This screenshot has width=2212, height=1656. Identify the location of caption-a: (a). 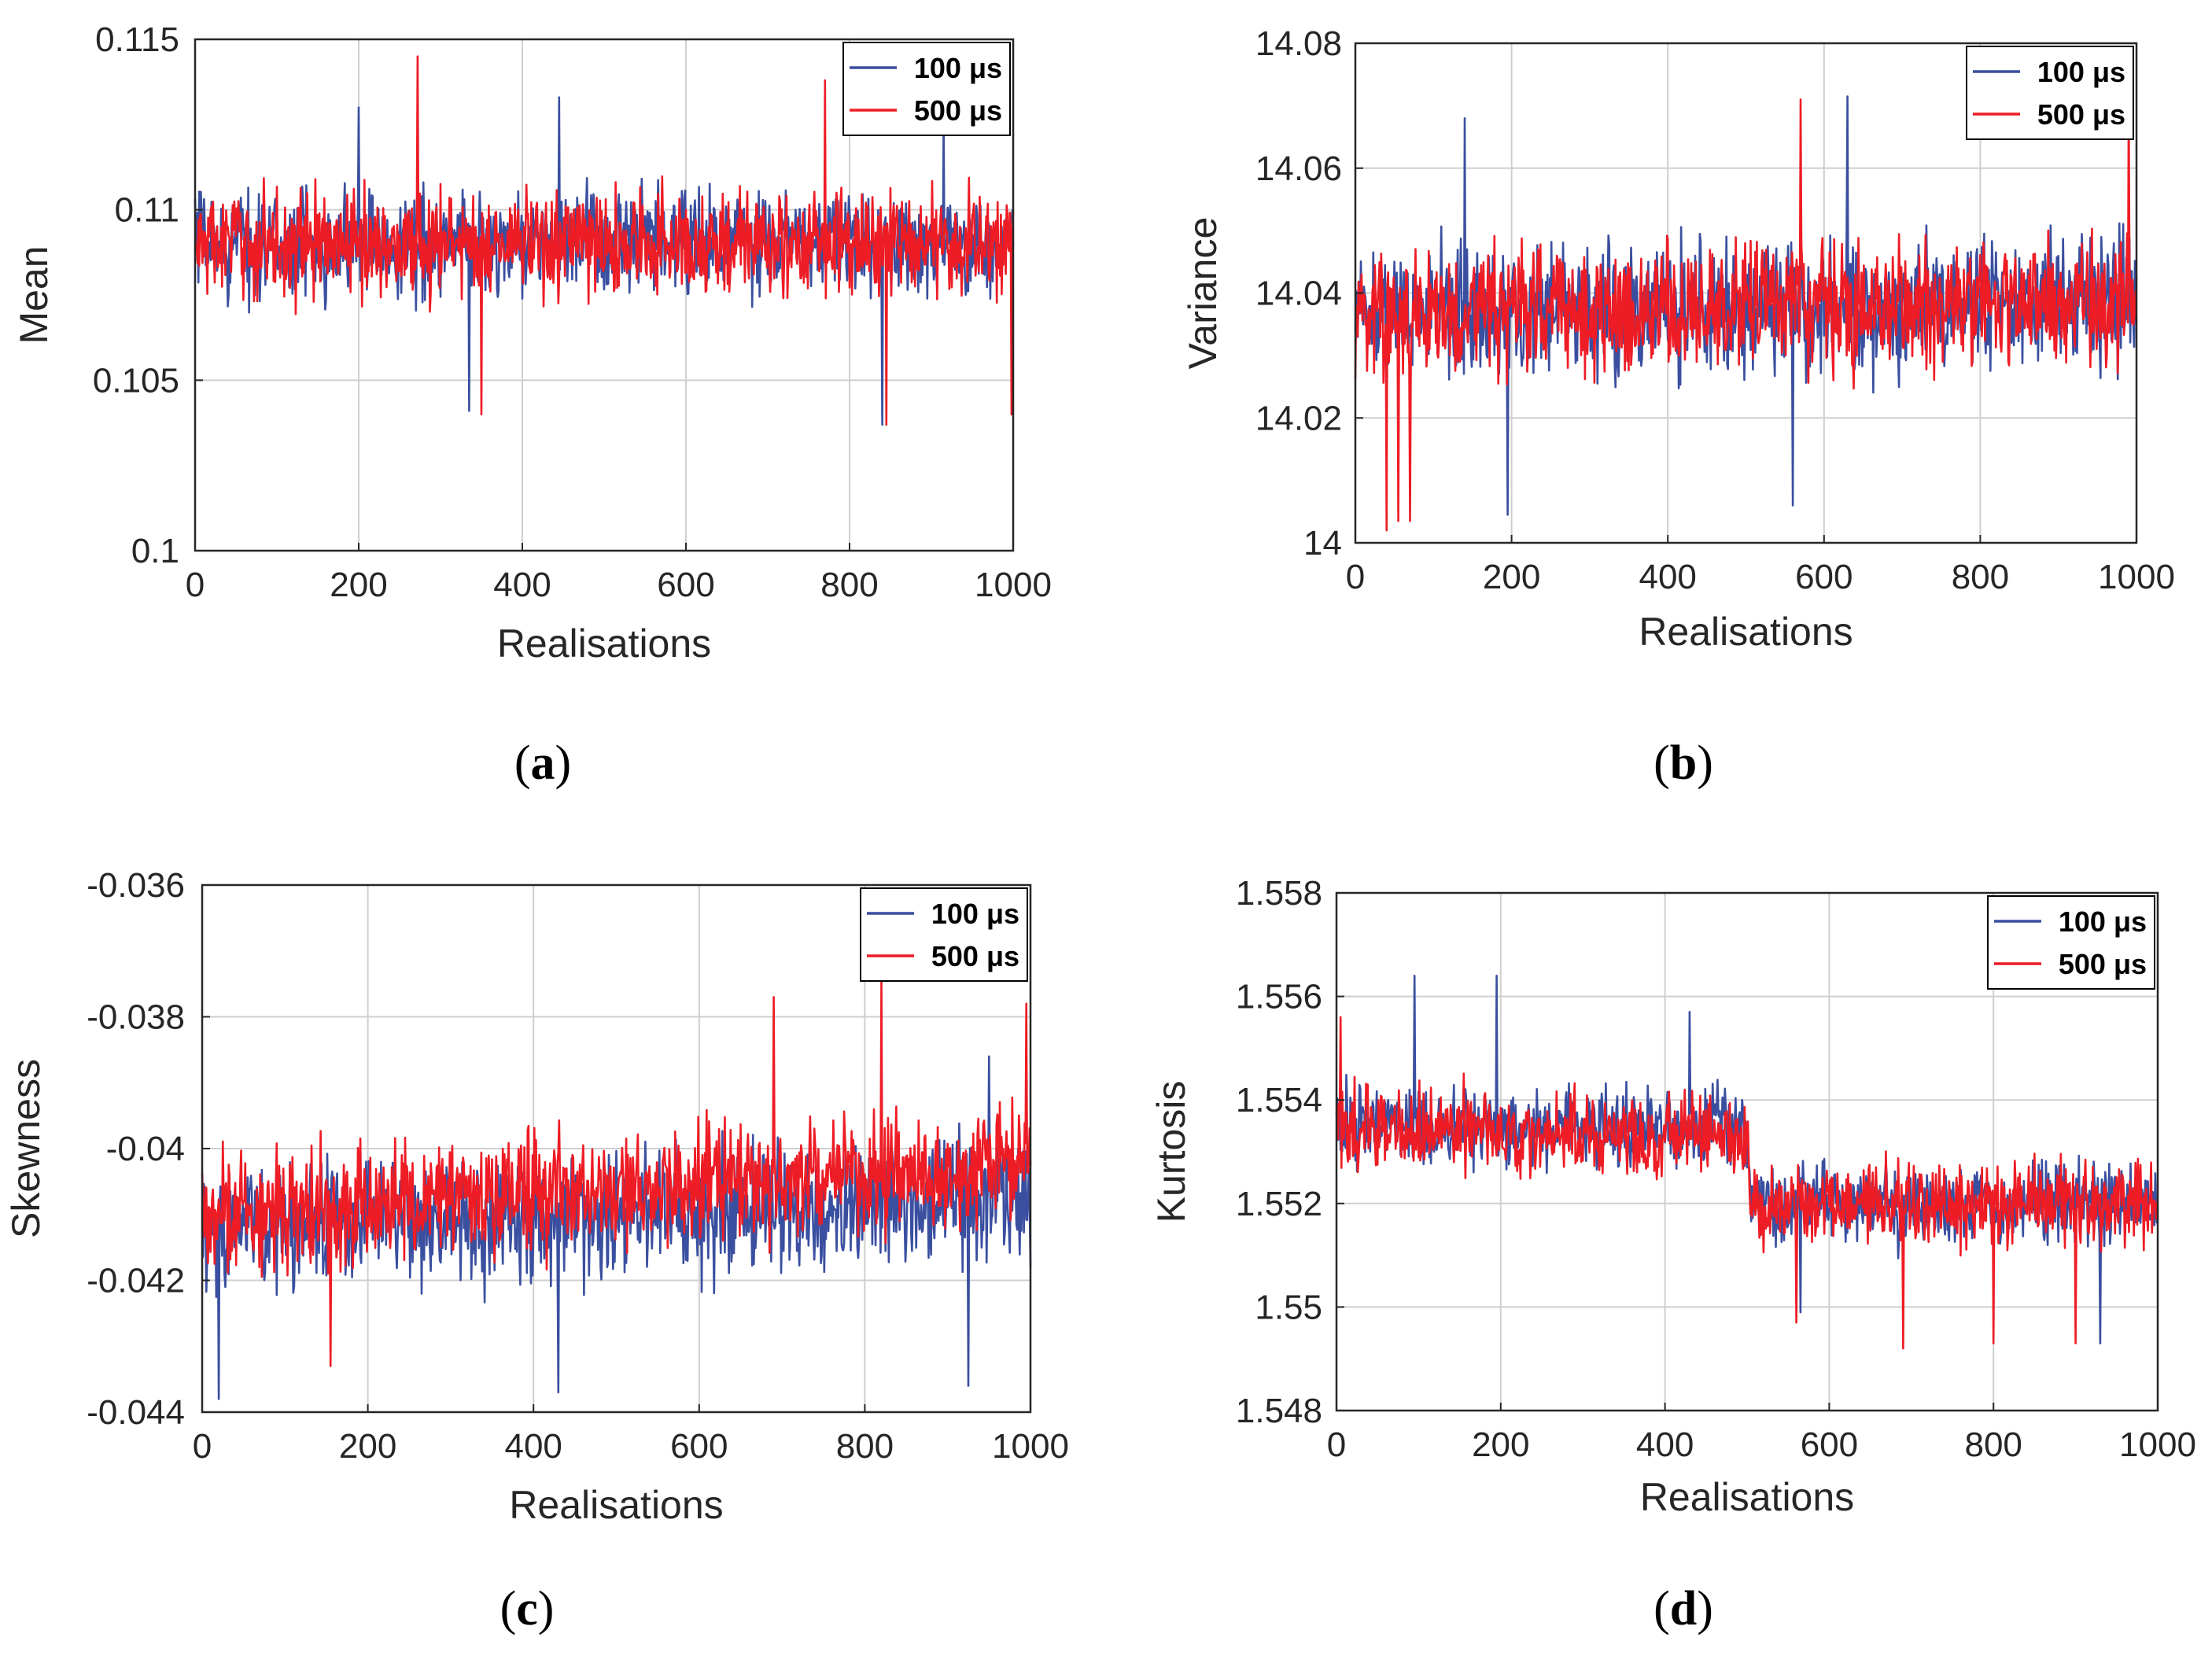
(543, 763).